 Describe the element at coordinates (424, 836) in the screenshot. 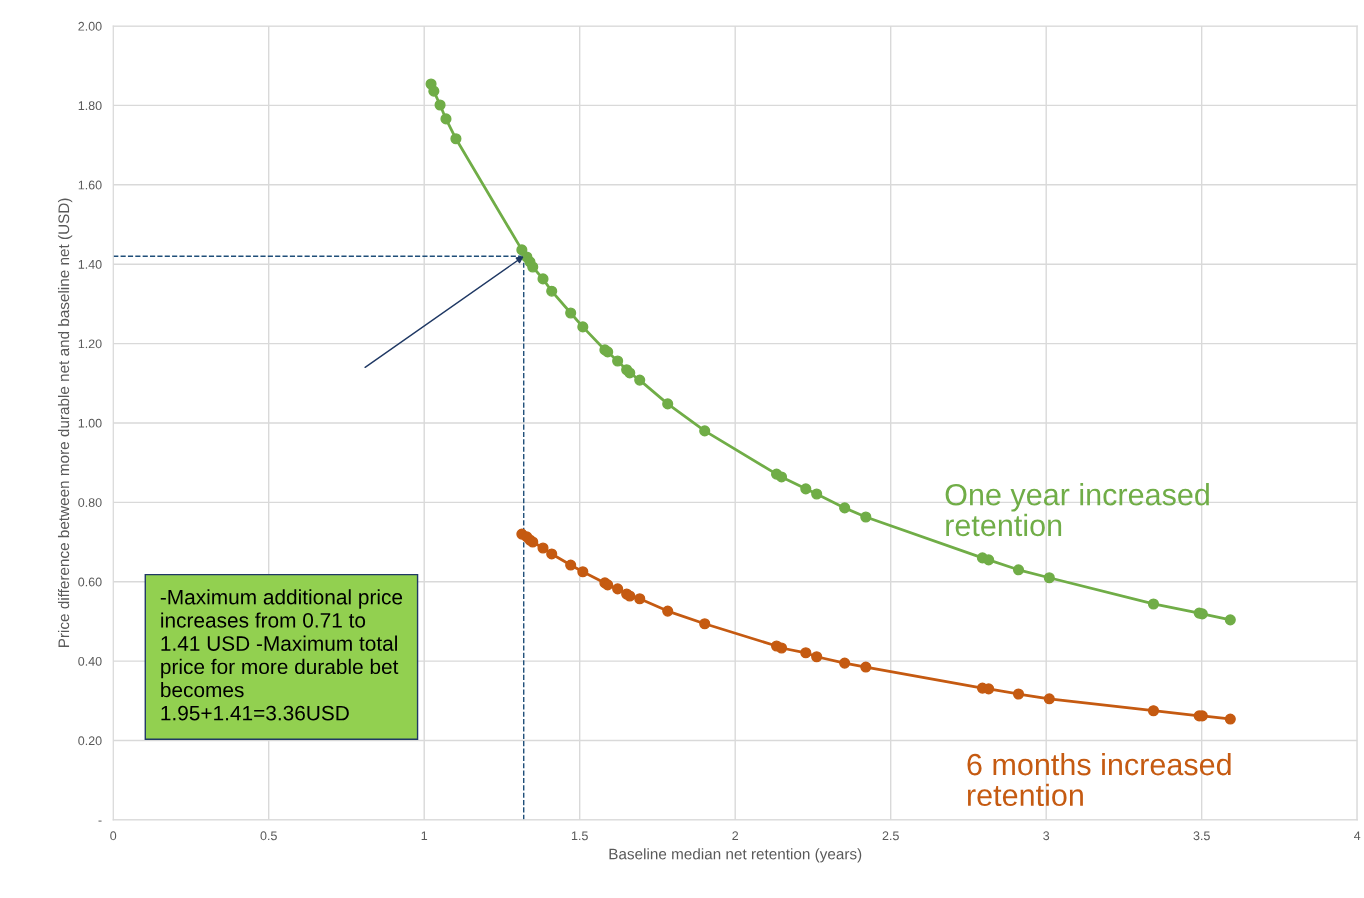

I see `x-tick-label: 1` at that location.